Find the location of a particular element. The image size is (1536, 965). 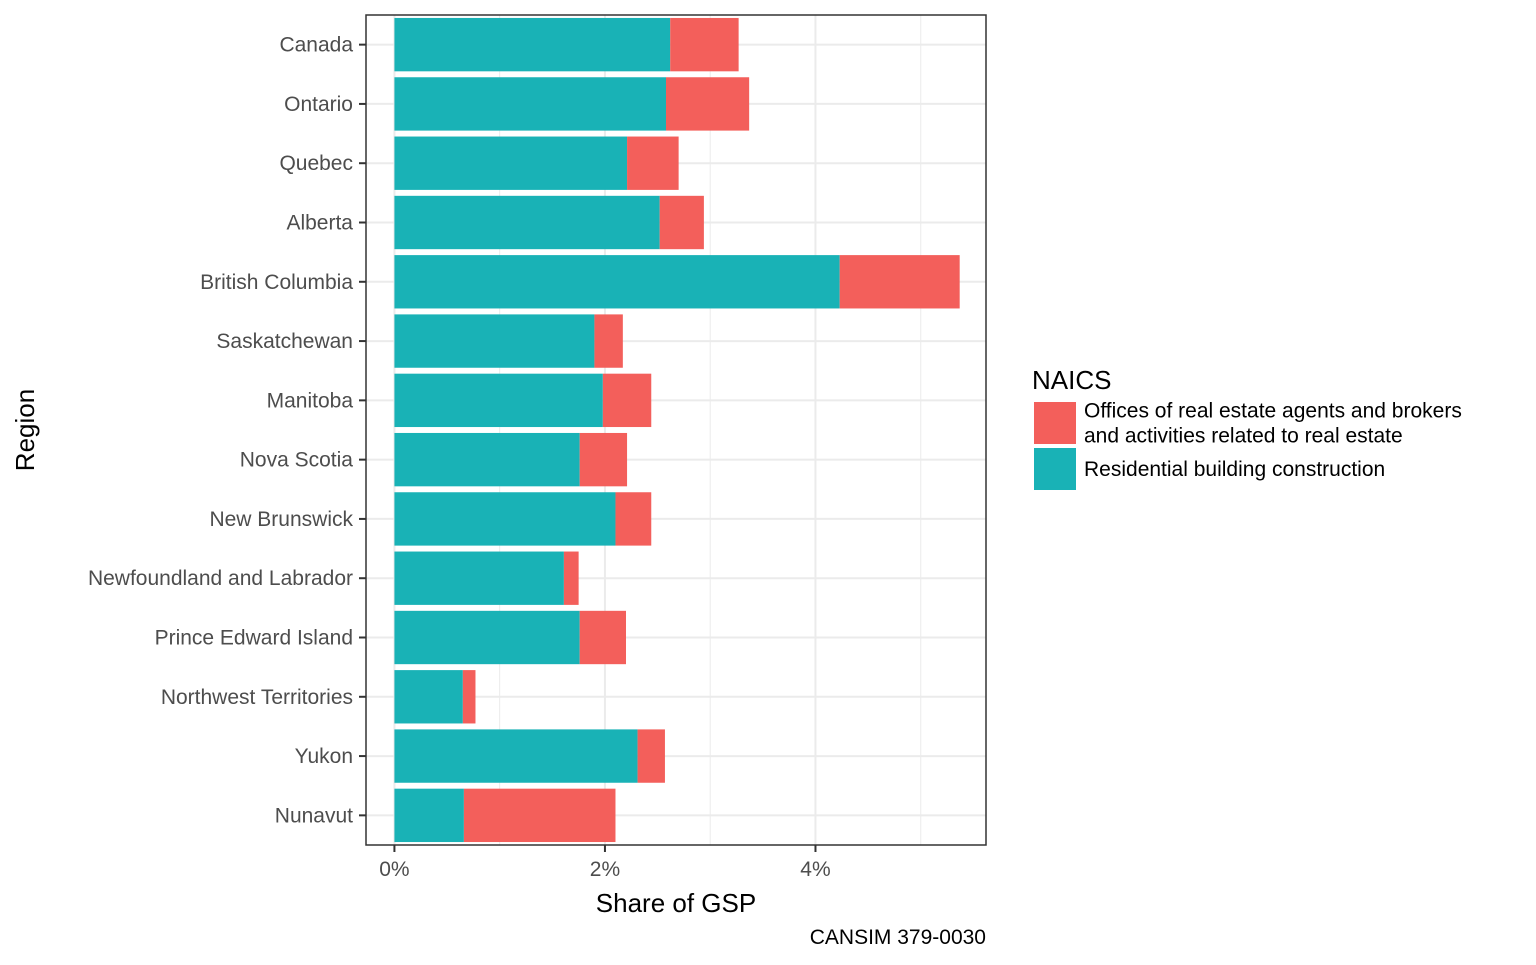

bar-real-estate-offices-northwest-territories is located at coordinates (469, 697).